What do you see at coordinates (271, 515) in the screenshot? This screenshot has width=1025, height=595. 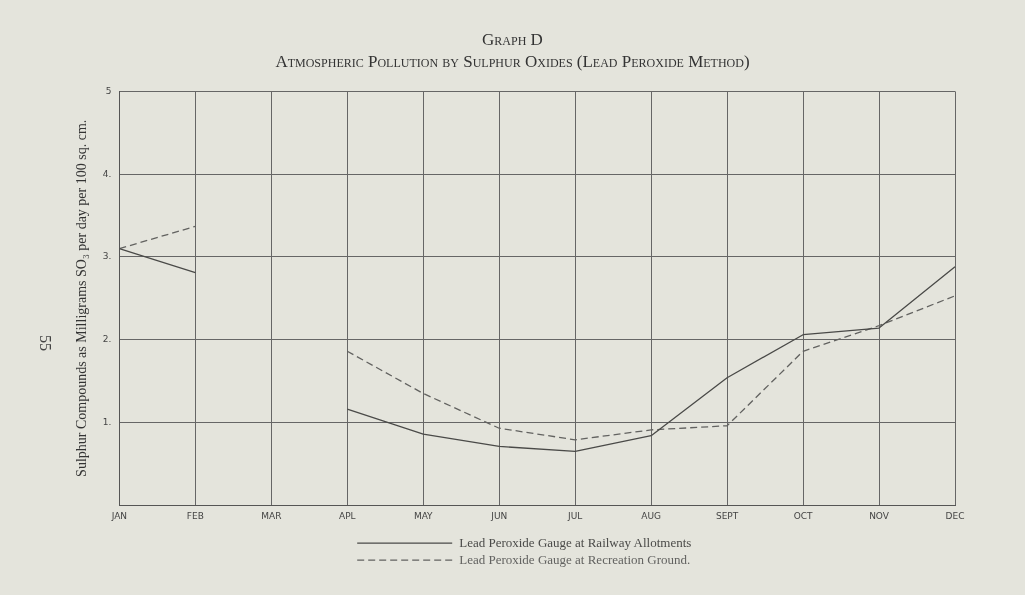 I see `x-tick-label: MAR` at bounding box center [271, 515].